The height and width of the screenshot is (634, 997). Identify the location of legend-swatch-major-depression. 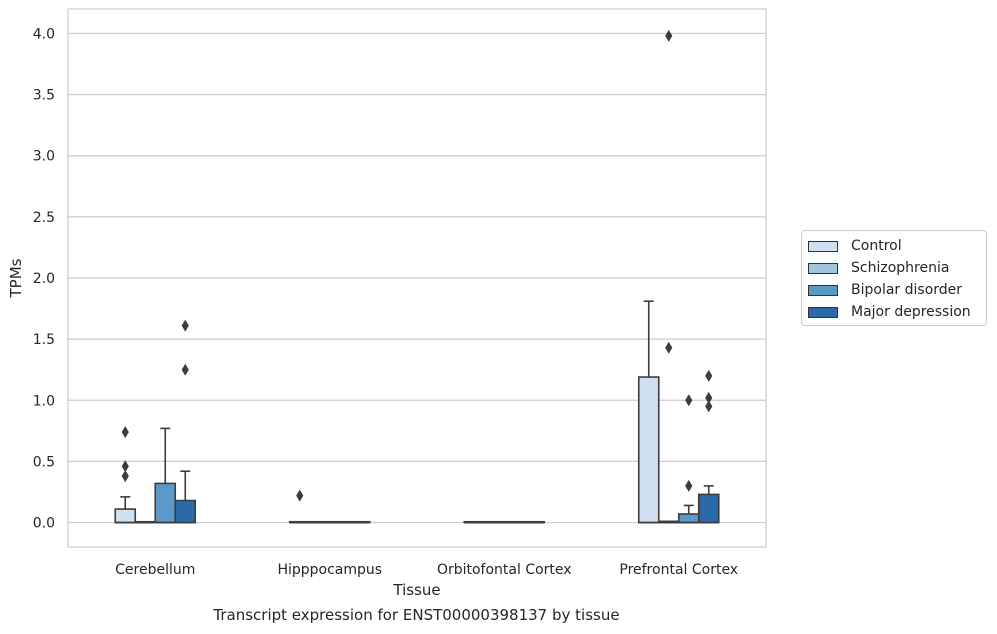
(823, 312).